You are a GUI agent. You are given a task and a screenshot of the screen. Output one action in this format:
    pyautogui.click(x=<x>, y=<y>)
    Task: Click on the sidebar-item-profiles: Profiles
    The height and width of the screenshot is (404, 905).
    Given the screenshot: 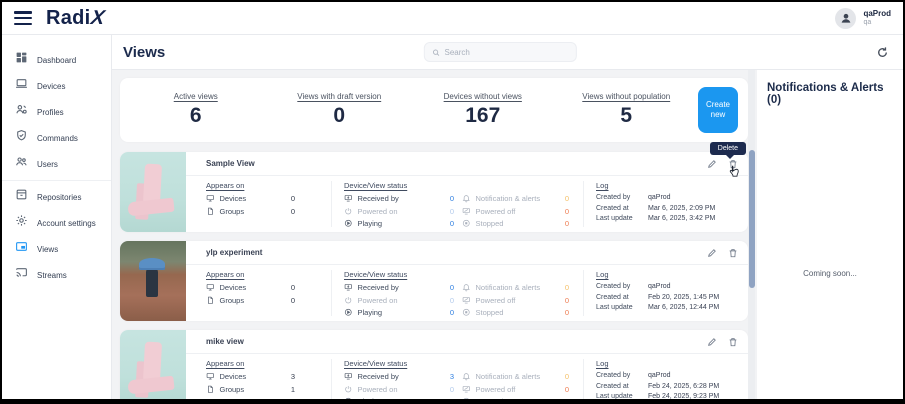 What is the action you would take?
    pyautogui.click(x=56, y=112)
    